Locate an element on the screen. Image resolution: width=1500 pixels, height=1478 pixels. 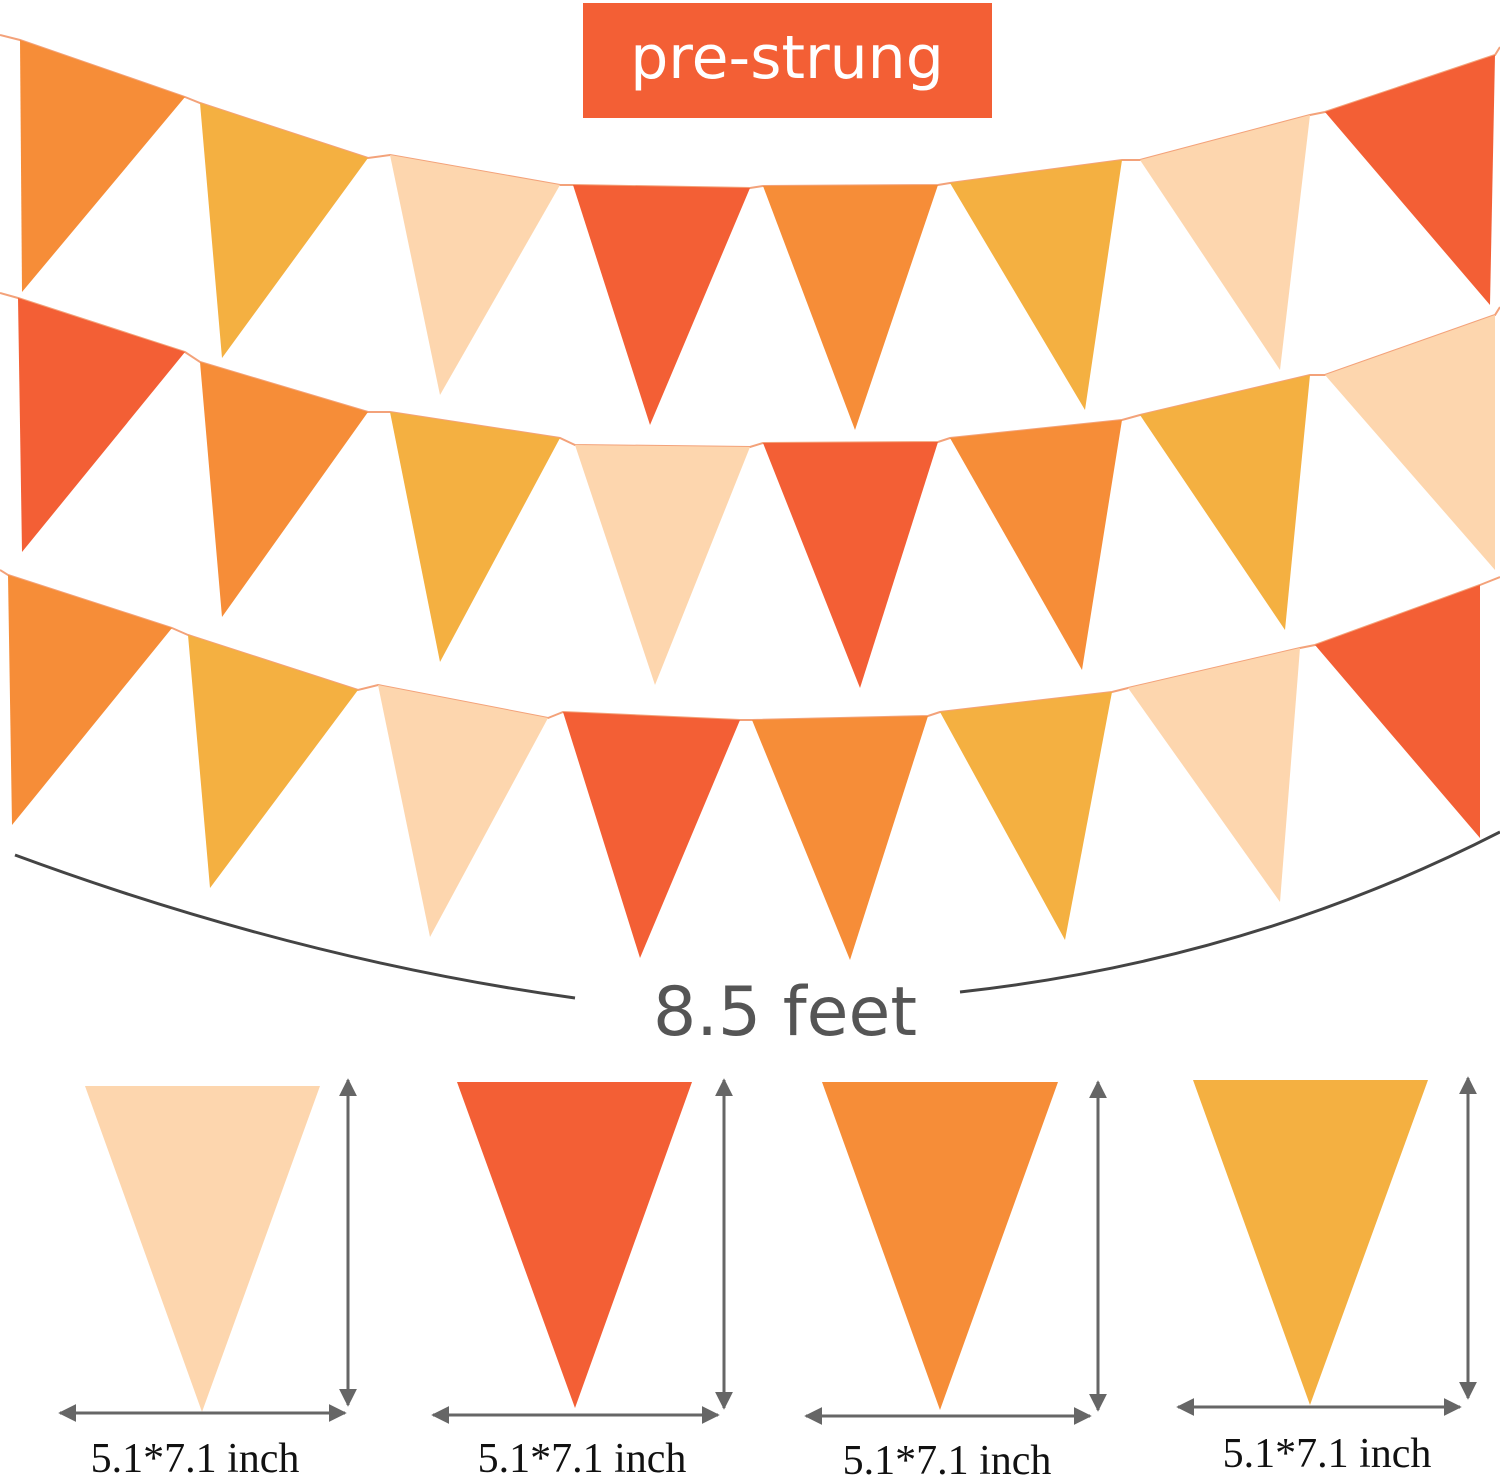
badge-text: pre-strung is located at coordinates (787, 58).